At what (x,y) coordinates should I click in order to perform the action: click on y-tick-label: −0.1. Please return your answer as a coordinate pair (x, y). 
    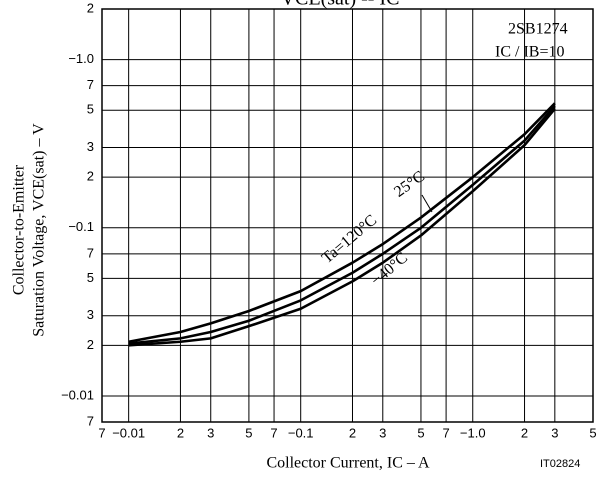
    Looking at the image, I should click on (81, 226).